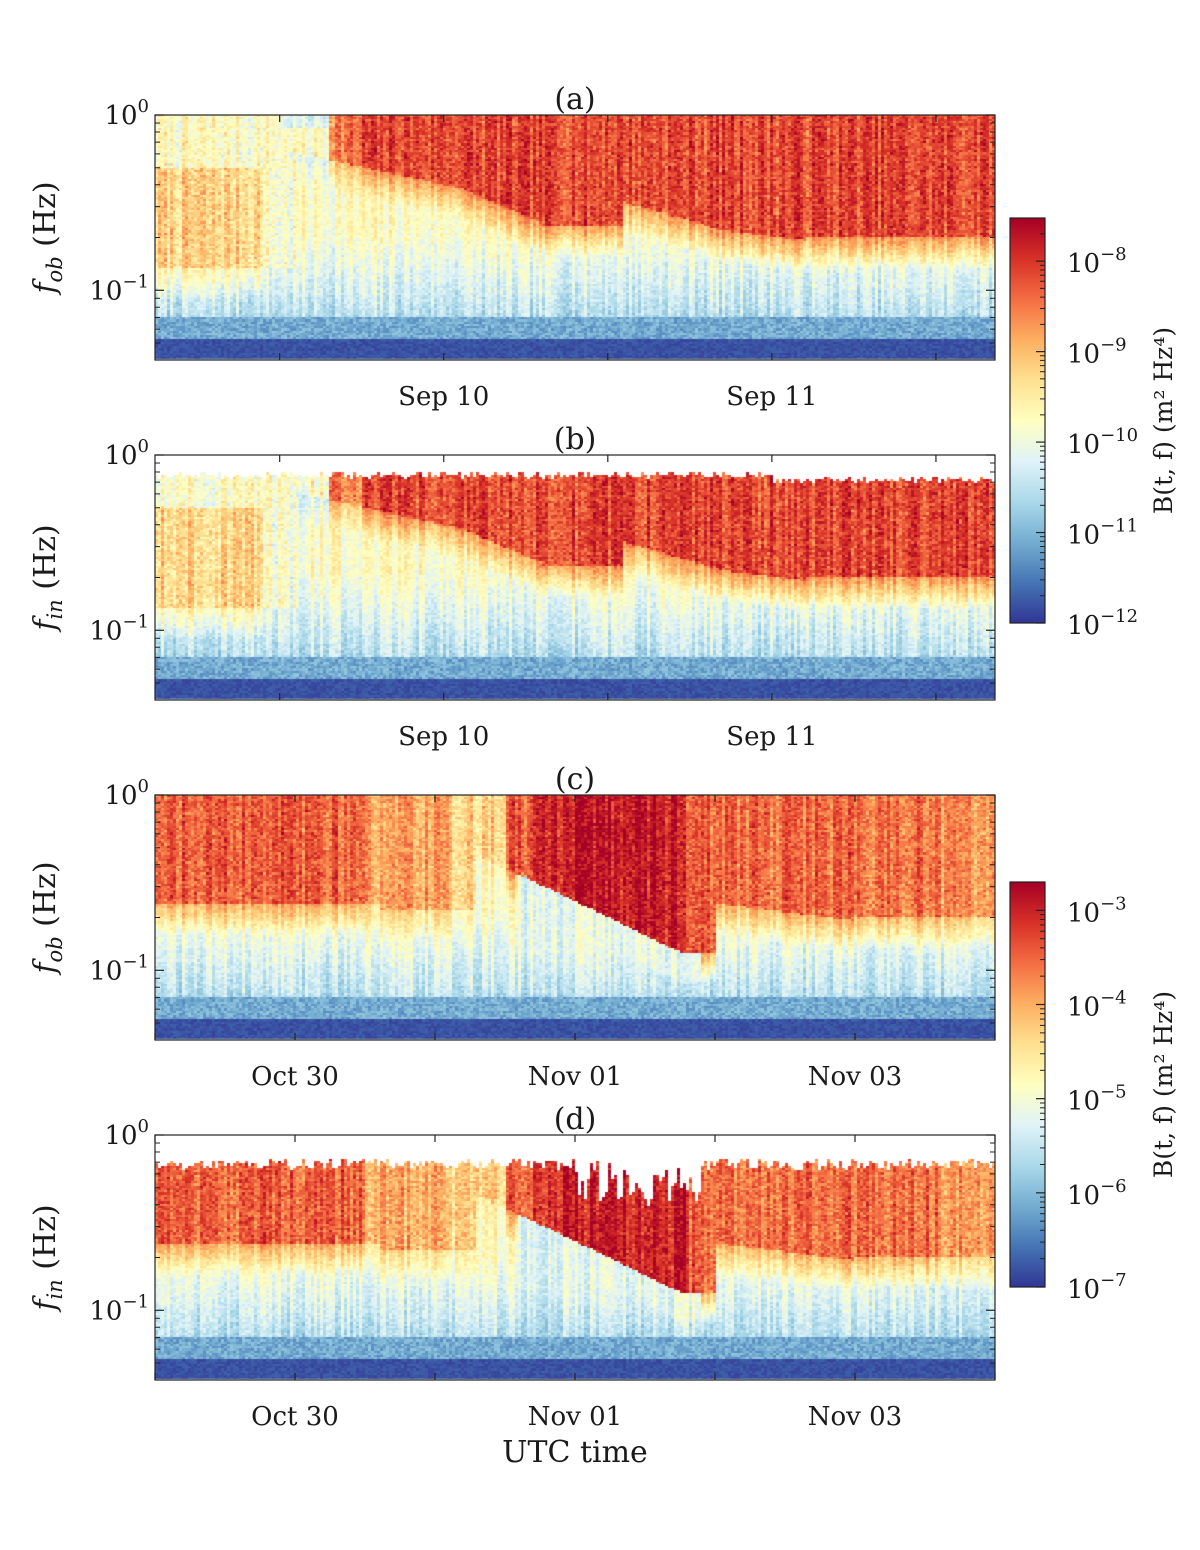  Describe the element at coordinates (1097, 910) in the screenshot. I see `colorbar-tick-label: 10⁻³` at that location.